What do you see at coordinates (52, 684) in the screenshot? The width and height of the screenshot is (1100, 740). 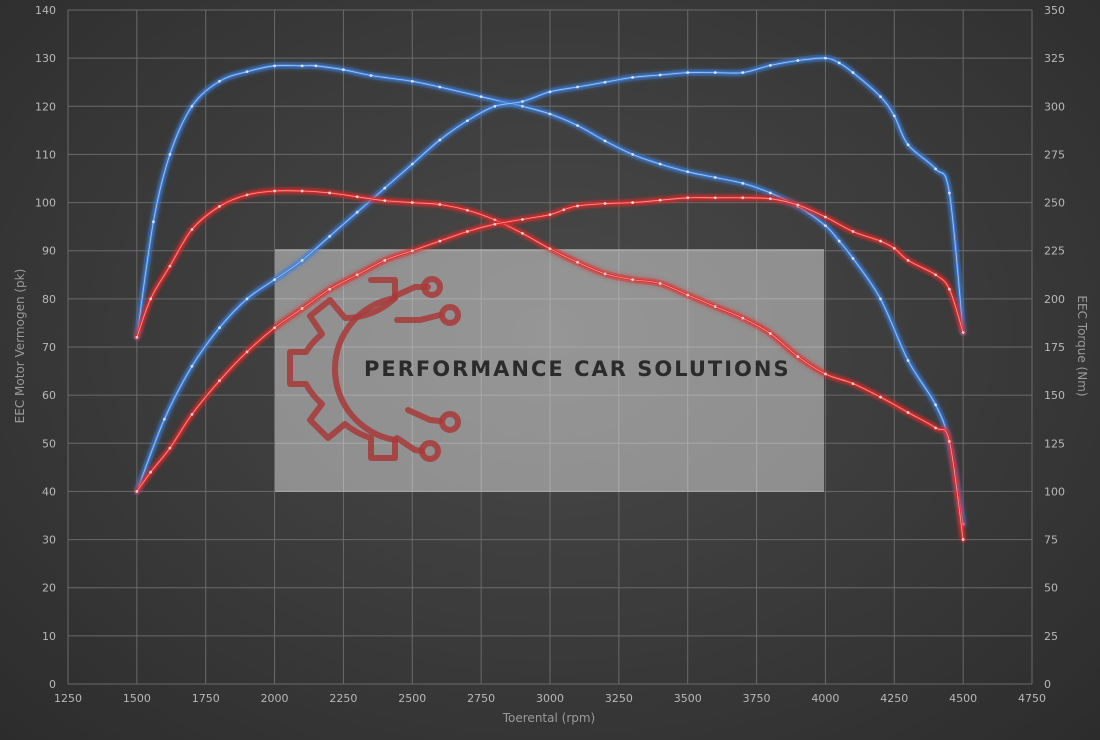 I see `y-left-tick-label: 0` at bounding box center [52, 684].